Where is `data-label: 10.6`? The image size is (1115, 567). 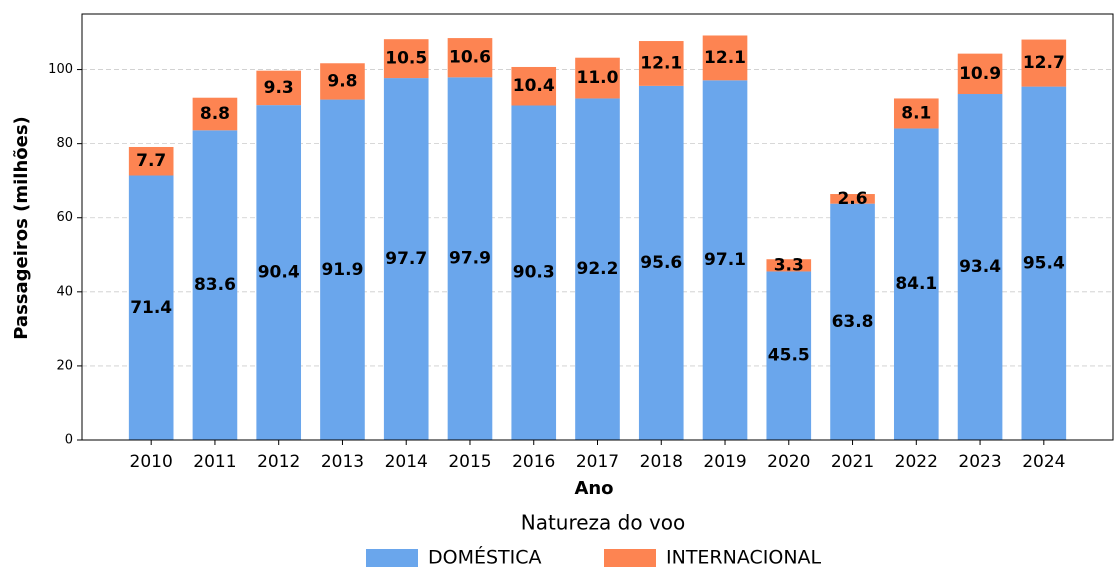 data-label: 10.6 is located at coordinates (470, 58).